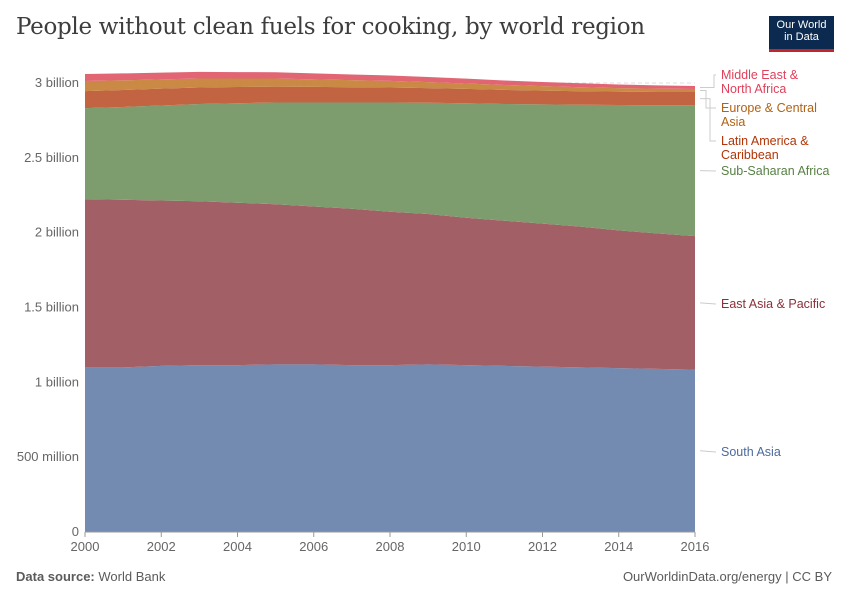 This screenshot has width=850, height=600. What do you see at coordinates (57, 381) in the screenshot?
I see `y-tick-label: 1 billion` at bounding box center [57, 381].